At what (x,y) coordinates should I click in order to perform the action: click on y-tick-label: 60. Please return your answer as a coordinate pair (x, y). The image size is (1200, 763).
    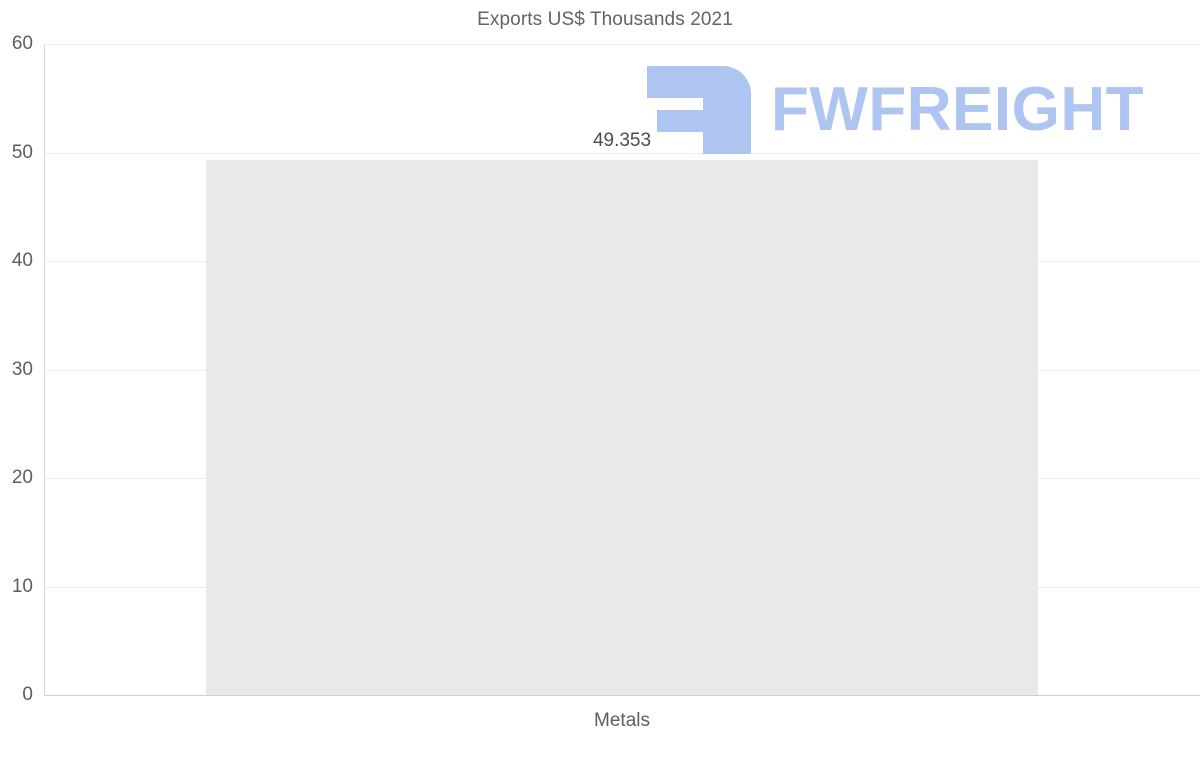
    Looking at the image, I should click on (22, 43).